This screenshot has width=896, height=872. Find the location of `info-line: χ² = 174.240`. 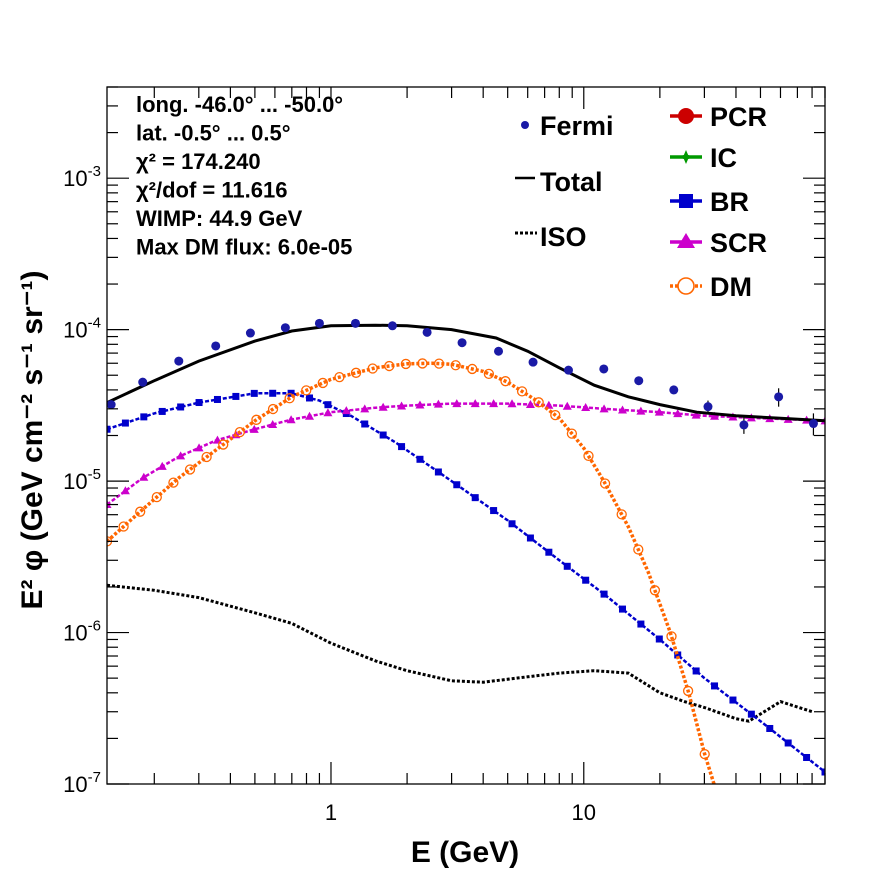

info-line: χ² = 174.240 is located at coordinates (198, 161).